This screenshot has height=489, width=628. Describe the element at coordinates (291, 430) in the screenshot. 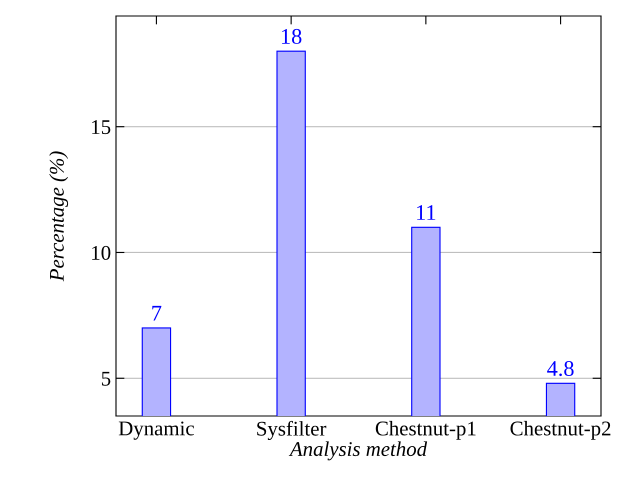

I see `x-tick-label: Sysfilter` at that location.